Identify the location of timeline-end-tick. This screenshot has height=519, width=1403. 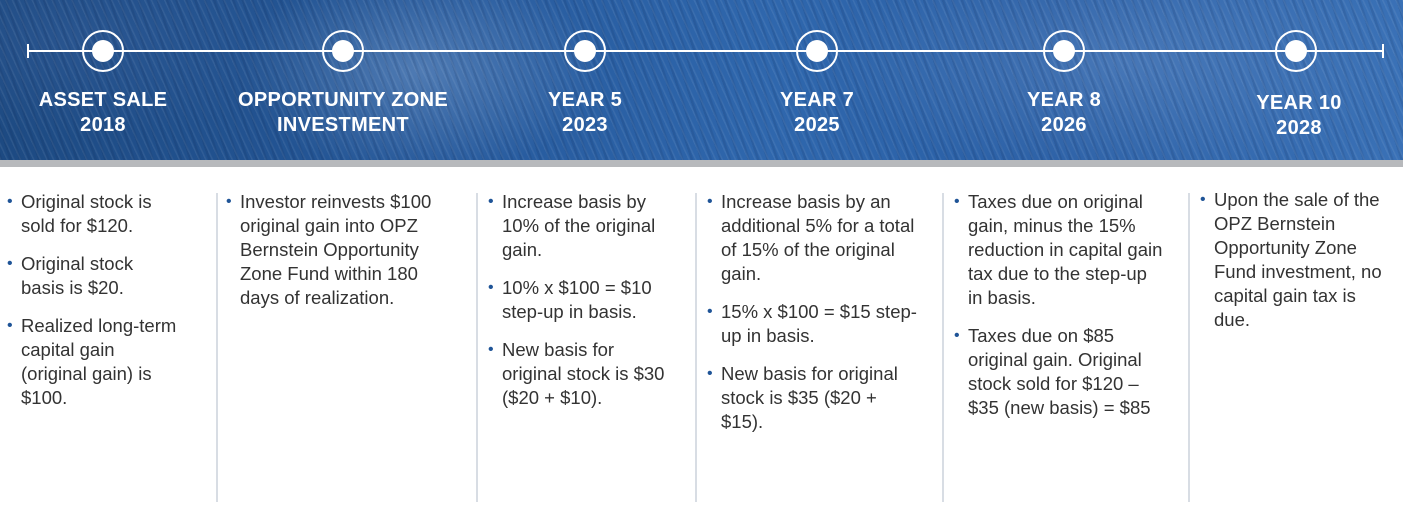
(1383, 51).